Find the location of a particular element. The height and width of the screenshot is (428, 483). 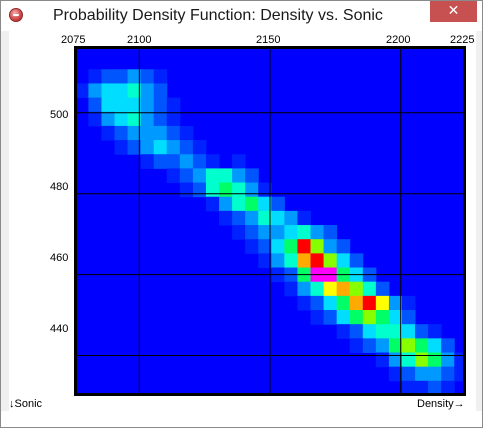

x-tick-label: 2225 is located at coordinates (462, 40).